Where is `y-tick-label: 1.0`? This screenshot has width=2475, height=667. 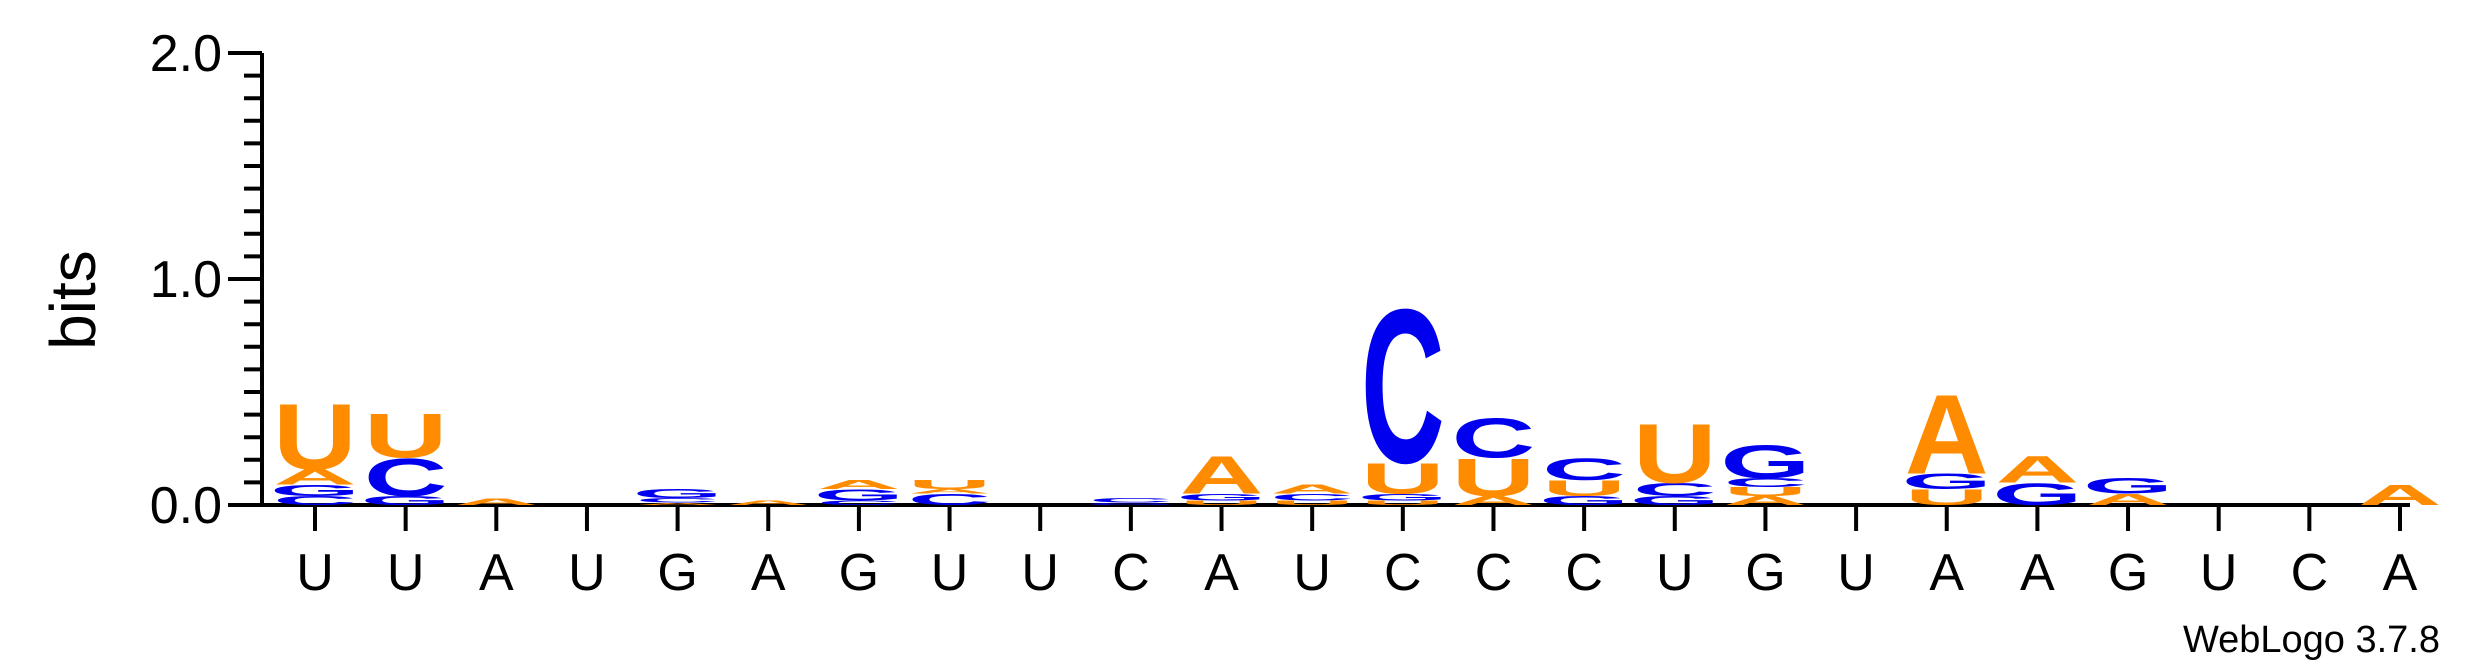 y-tick-label: 1.0 is located at coordinates (186, 280).